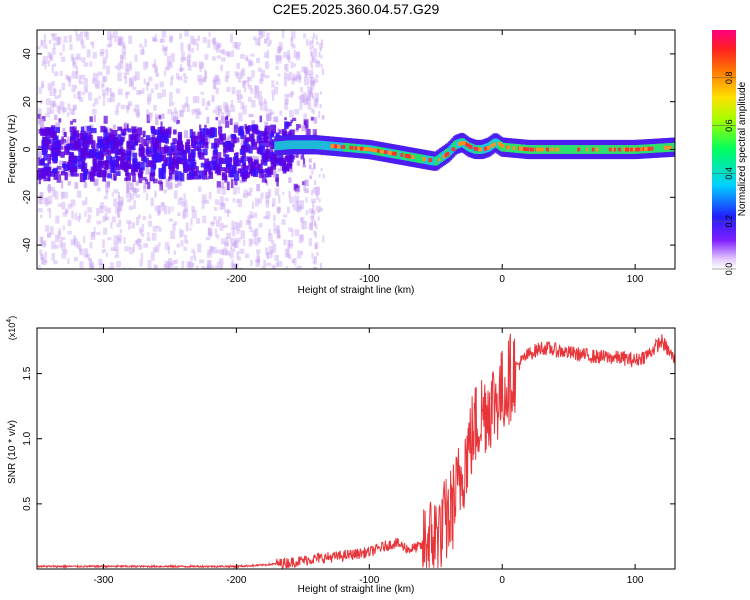  Describe the element at coordinates (103, 279) in the screenshot. I see `x-tick-label: -300` at that location.